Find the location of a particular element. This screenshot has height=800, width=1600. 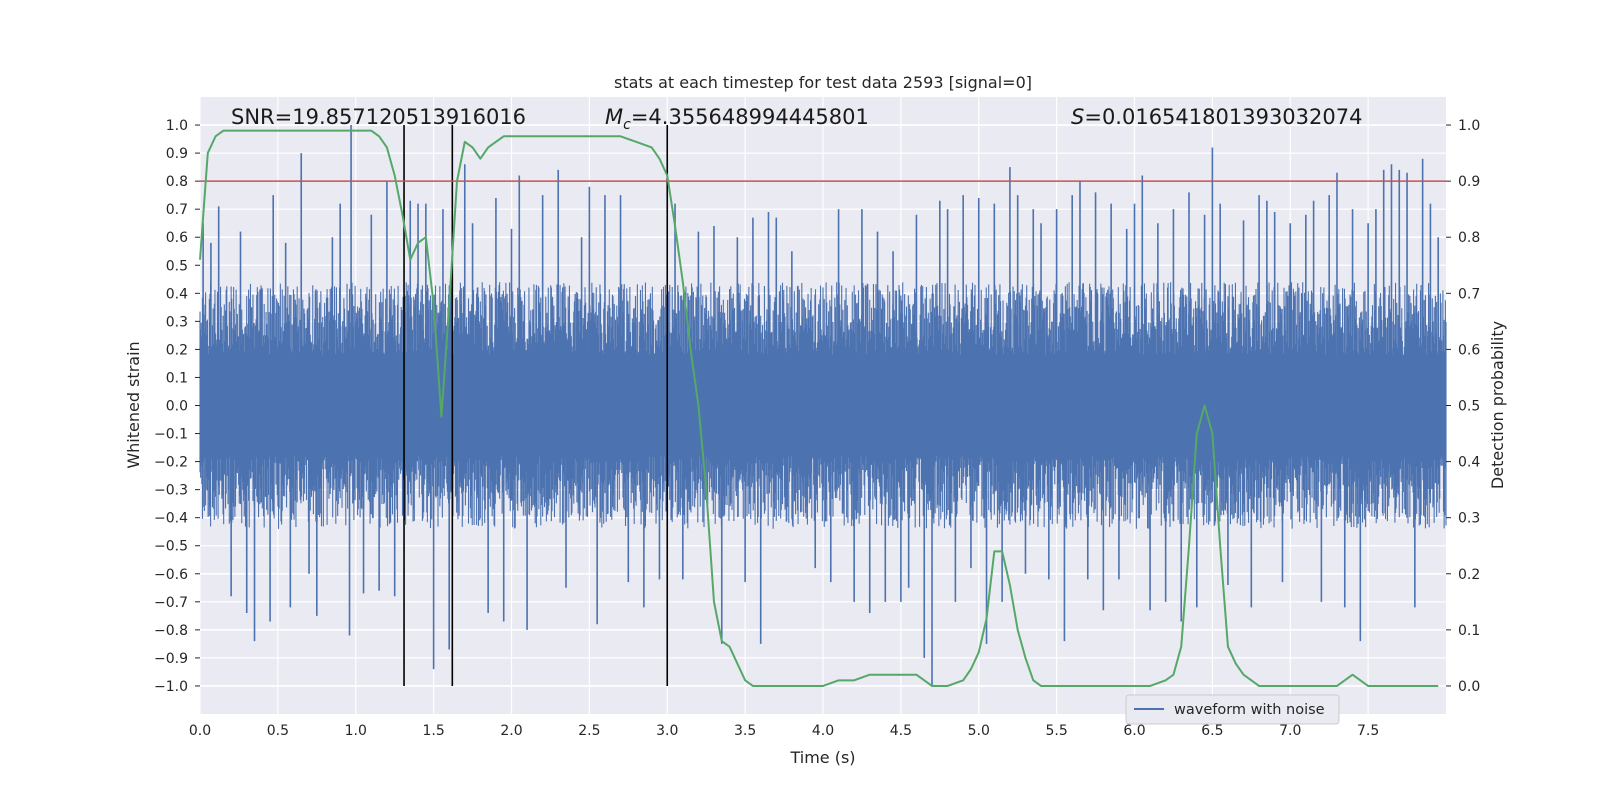

y-right-tick-label: 0.1 is located at coordinates (1469, 631).